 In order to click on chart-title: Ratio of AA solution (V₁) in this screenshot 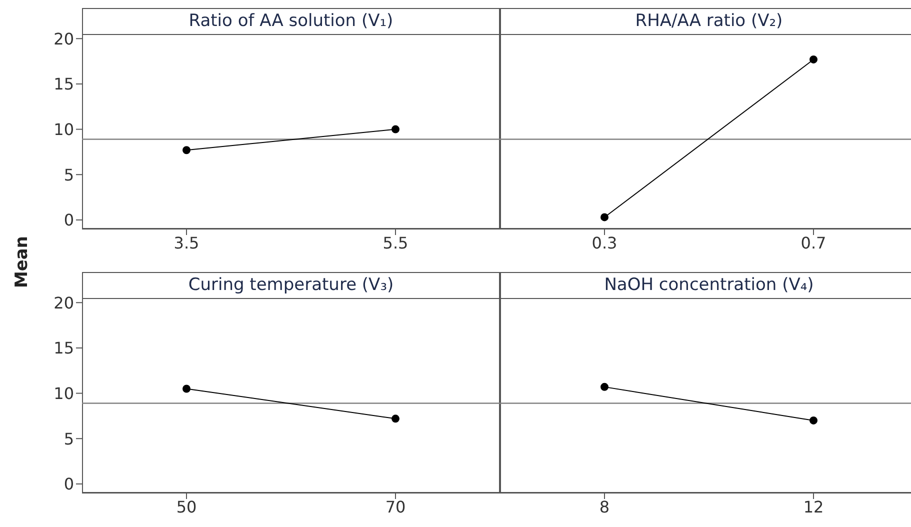, I will do `click(291, 21)`.